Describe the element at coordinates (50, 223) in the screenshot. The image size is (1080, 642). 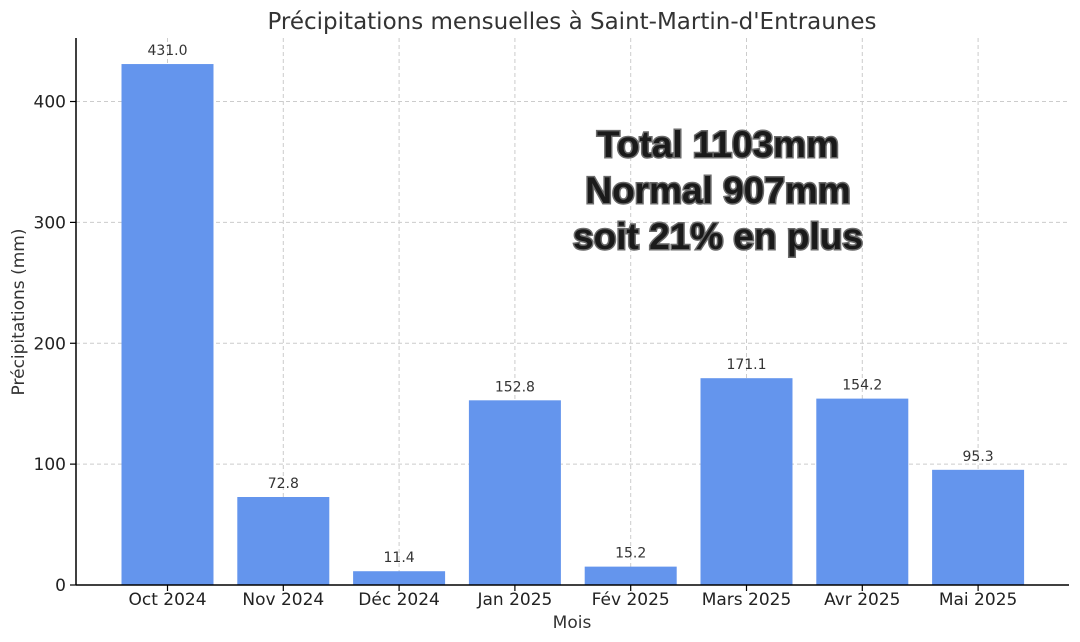
I see `y-tick-label: 300` at that location.